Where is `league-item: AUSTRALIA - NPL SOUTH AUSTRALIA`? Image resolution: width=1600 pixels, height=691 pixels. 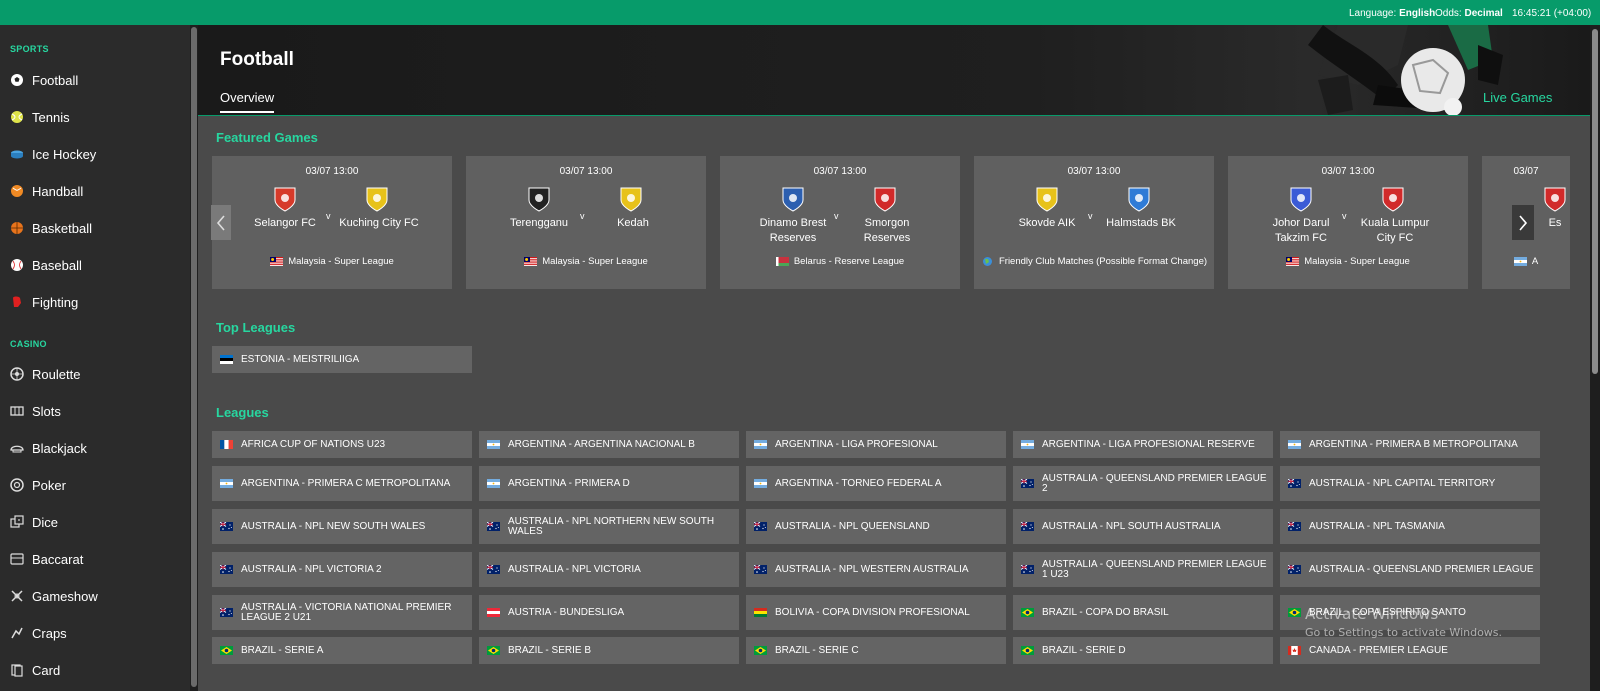 league-item: AUSTRALIA - NPL SOUTH AUSTRALIA is located at coordinates (1143, 526).